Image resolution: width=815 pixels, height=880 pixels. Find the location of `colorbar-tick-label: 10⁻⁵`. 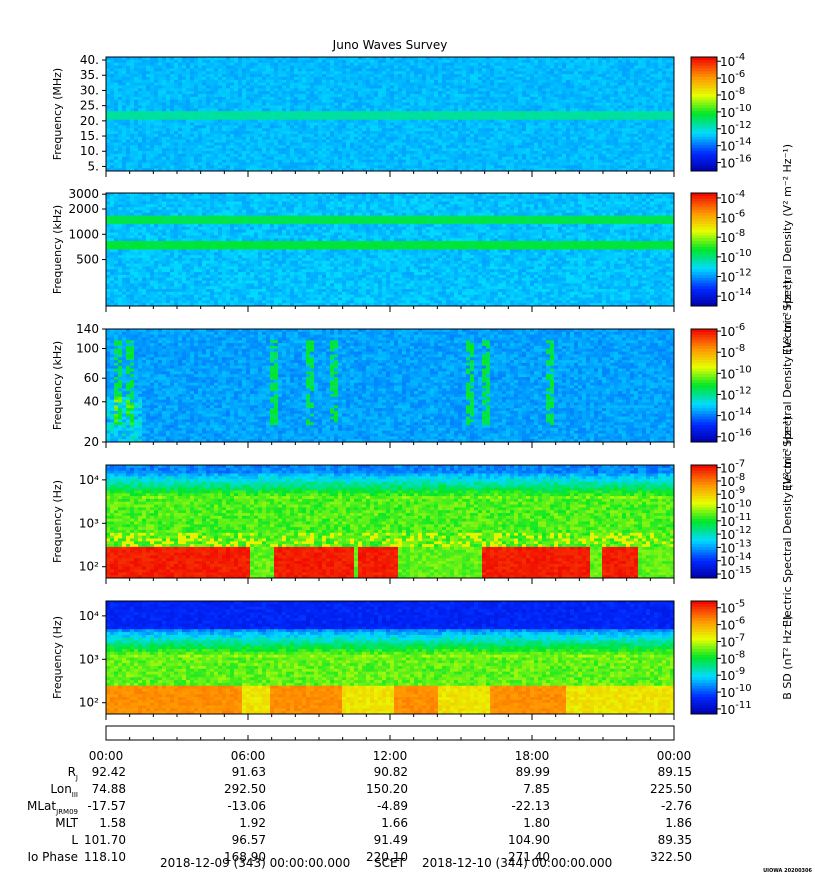

colorbar-tick-label: 10⁻⁵ is located at coordinates (732, 607).